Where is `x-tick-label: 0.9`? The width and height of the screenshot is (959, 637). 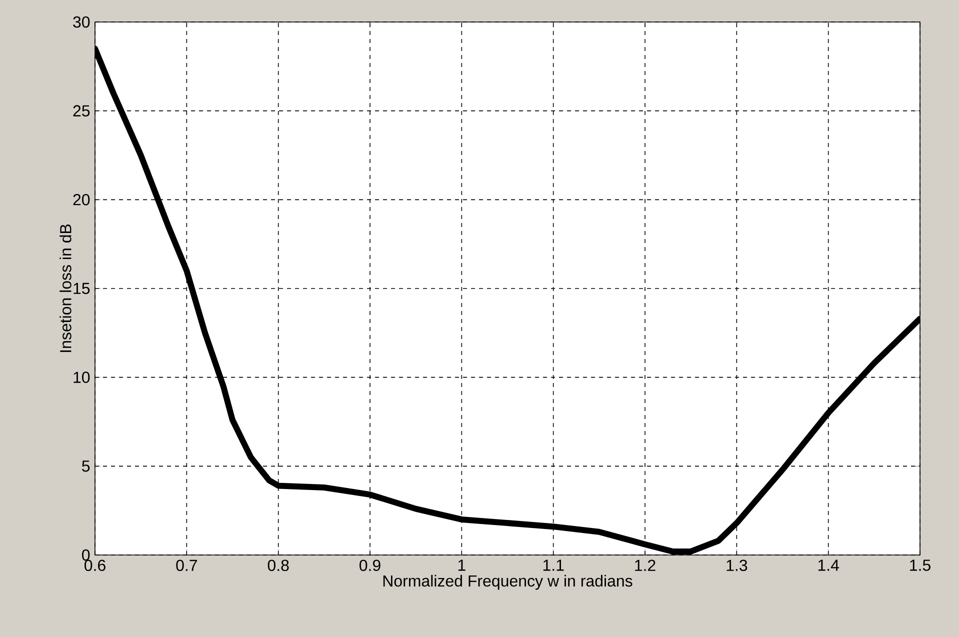
x-tick-label: 0.9 is located at coordinates (370, 566).